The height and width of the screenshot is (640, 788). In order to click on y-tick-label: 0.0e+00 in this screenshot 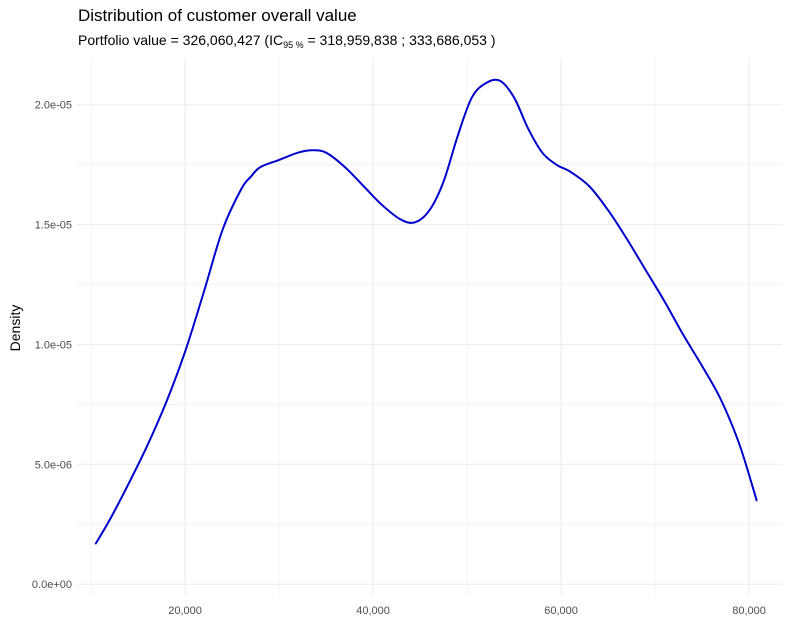, I will do `click(52, 585)`.